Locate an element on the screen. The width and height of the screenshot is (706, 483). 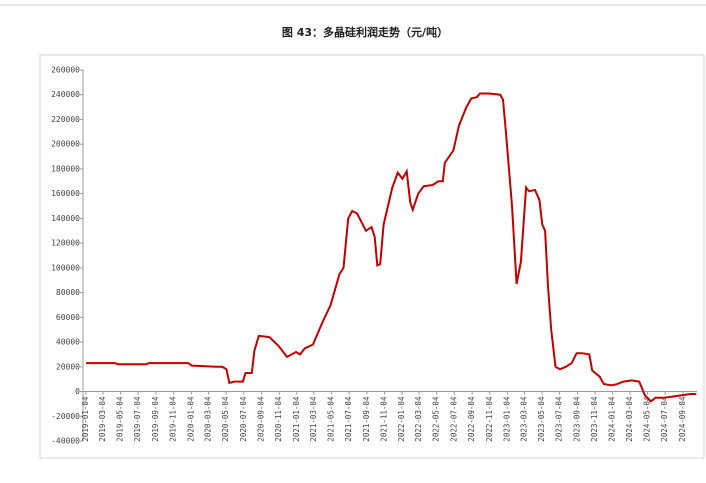
x-tick-label: 2021-11-04 is located at coordinates (384, 419).